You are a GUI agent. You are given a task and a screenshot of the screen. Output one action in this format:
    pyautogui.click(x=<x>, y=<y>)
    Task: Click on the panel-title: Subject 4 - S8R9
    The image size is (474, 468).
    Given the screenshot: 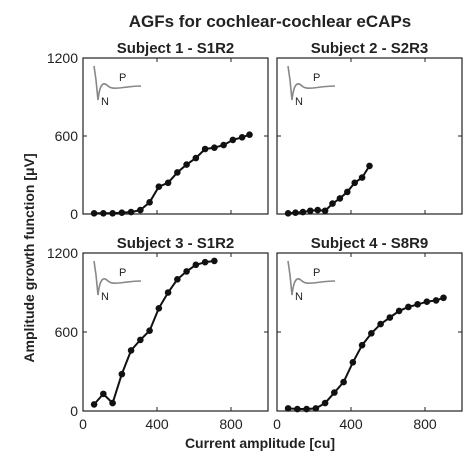 What is the action you would take?
    pyautogui.click(x=370, y=243)
    